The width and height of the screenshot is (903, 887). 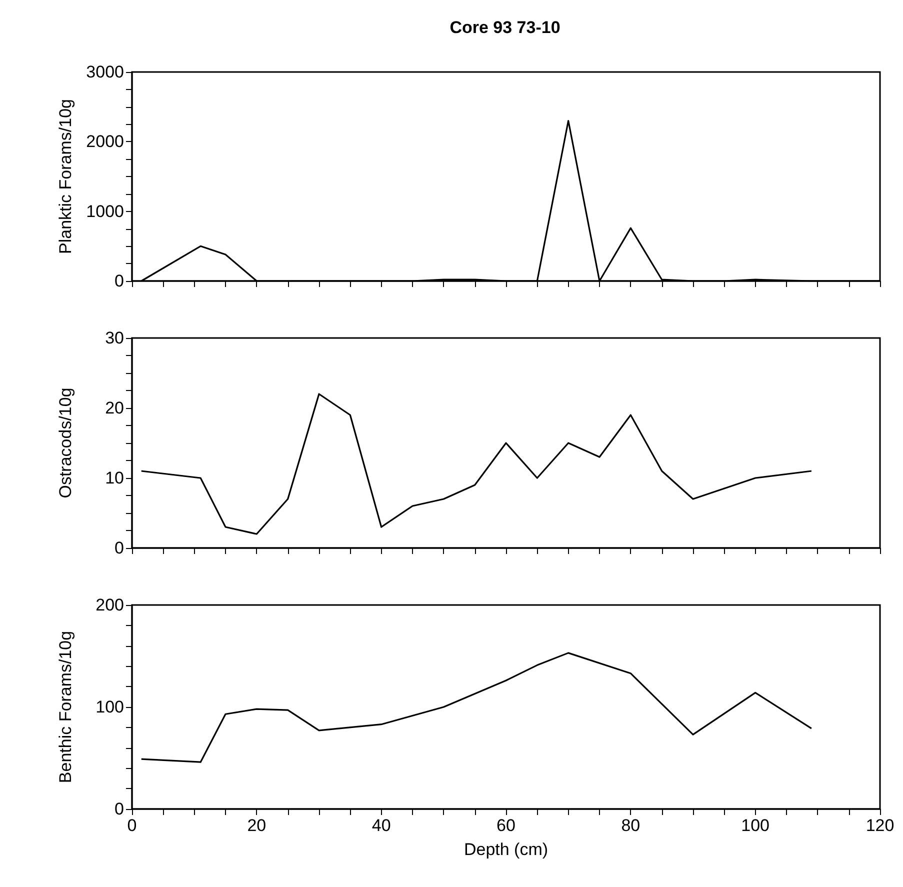 I want to click on y-tick-label: 30, so click(x=114, y=338).